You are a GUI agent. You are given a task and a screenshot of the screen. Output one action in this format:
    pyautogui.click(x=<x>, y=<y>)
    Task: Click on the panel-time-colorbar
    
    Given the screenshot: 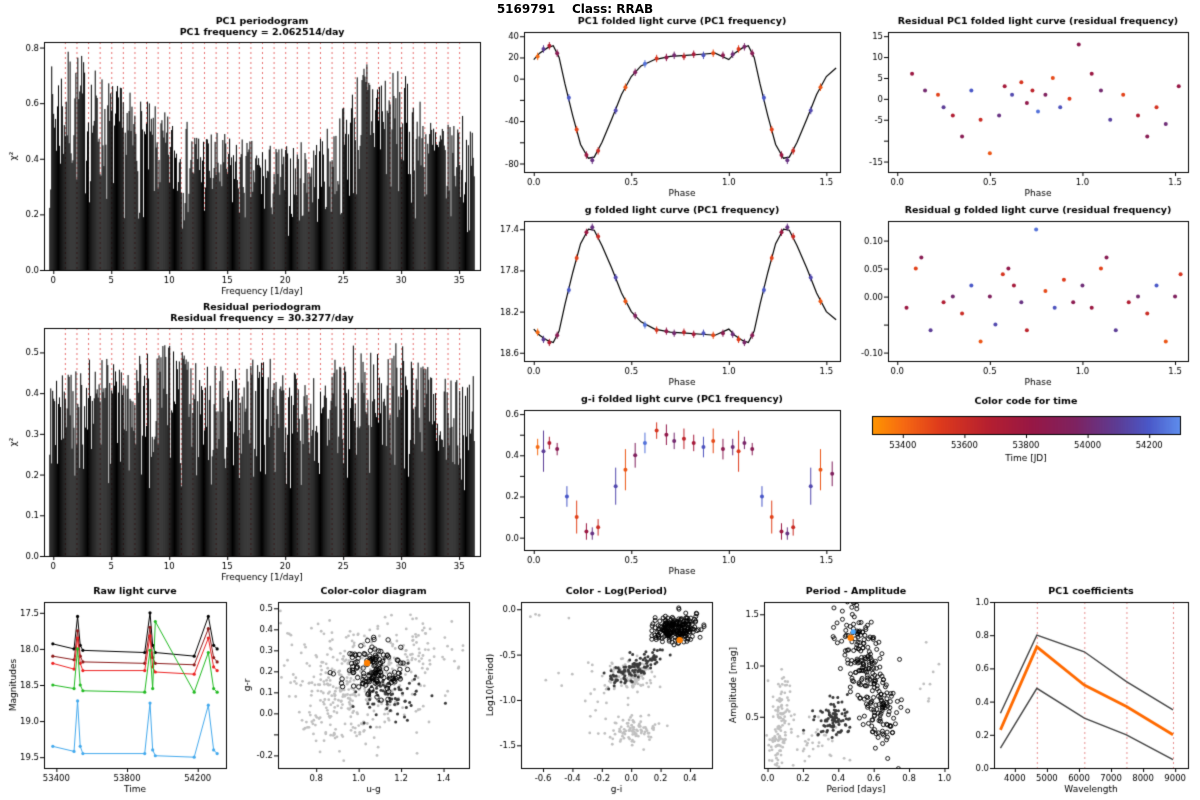 What is the action you would take?
    pyautogui.click(x=1026, y=438)
    